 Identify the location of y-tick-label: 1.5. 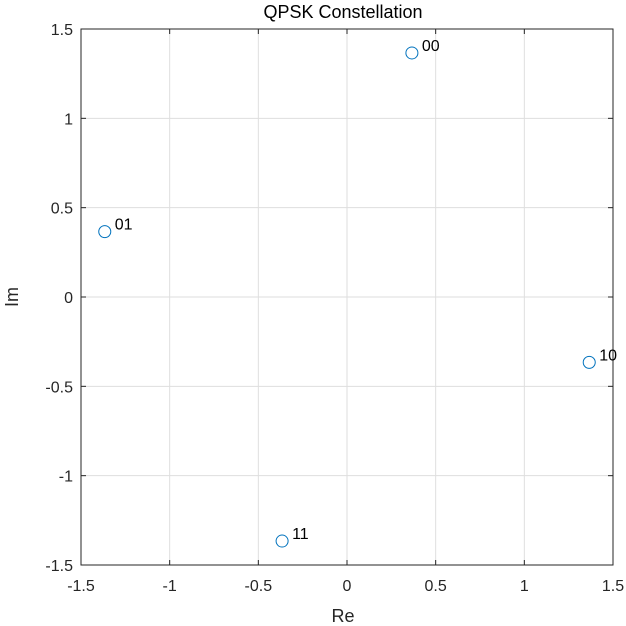
(62, 30).